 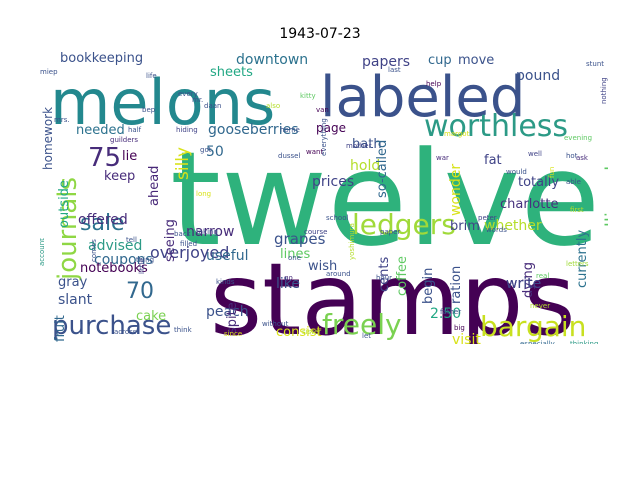 What do you see at coordinates (100, 130) in the screenshot?
I see `word-needed: needed` at bounding box center [100, 130].